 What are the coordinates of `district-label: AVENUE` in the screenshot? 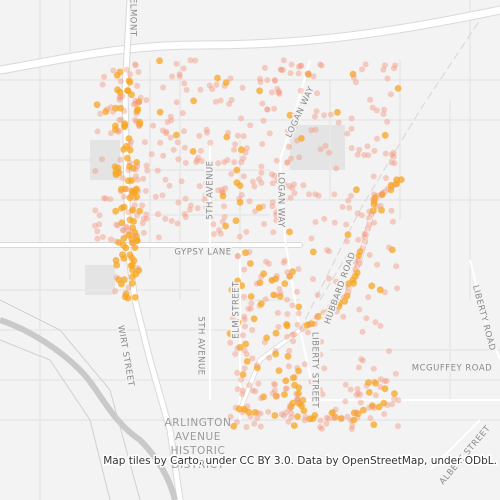 It's located at (198, 437).